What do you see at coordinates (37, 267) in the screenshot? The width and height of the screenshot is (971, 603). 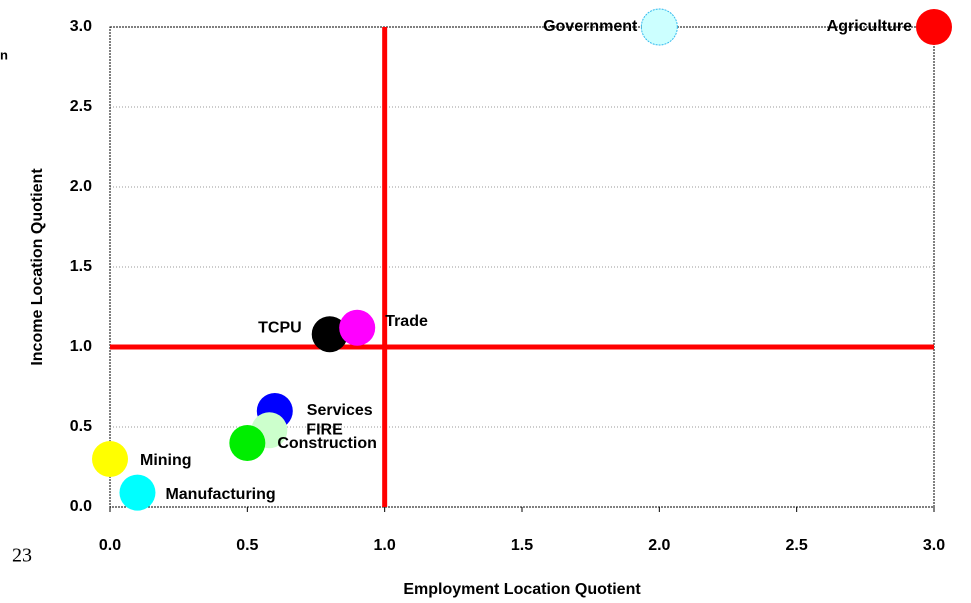 I see `y-axis-title: Income Location Quotient` at bounding box center [37, 267].